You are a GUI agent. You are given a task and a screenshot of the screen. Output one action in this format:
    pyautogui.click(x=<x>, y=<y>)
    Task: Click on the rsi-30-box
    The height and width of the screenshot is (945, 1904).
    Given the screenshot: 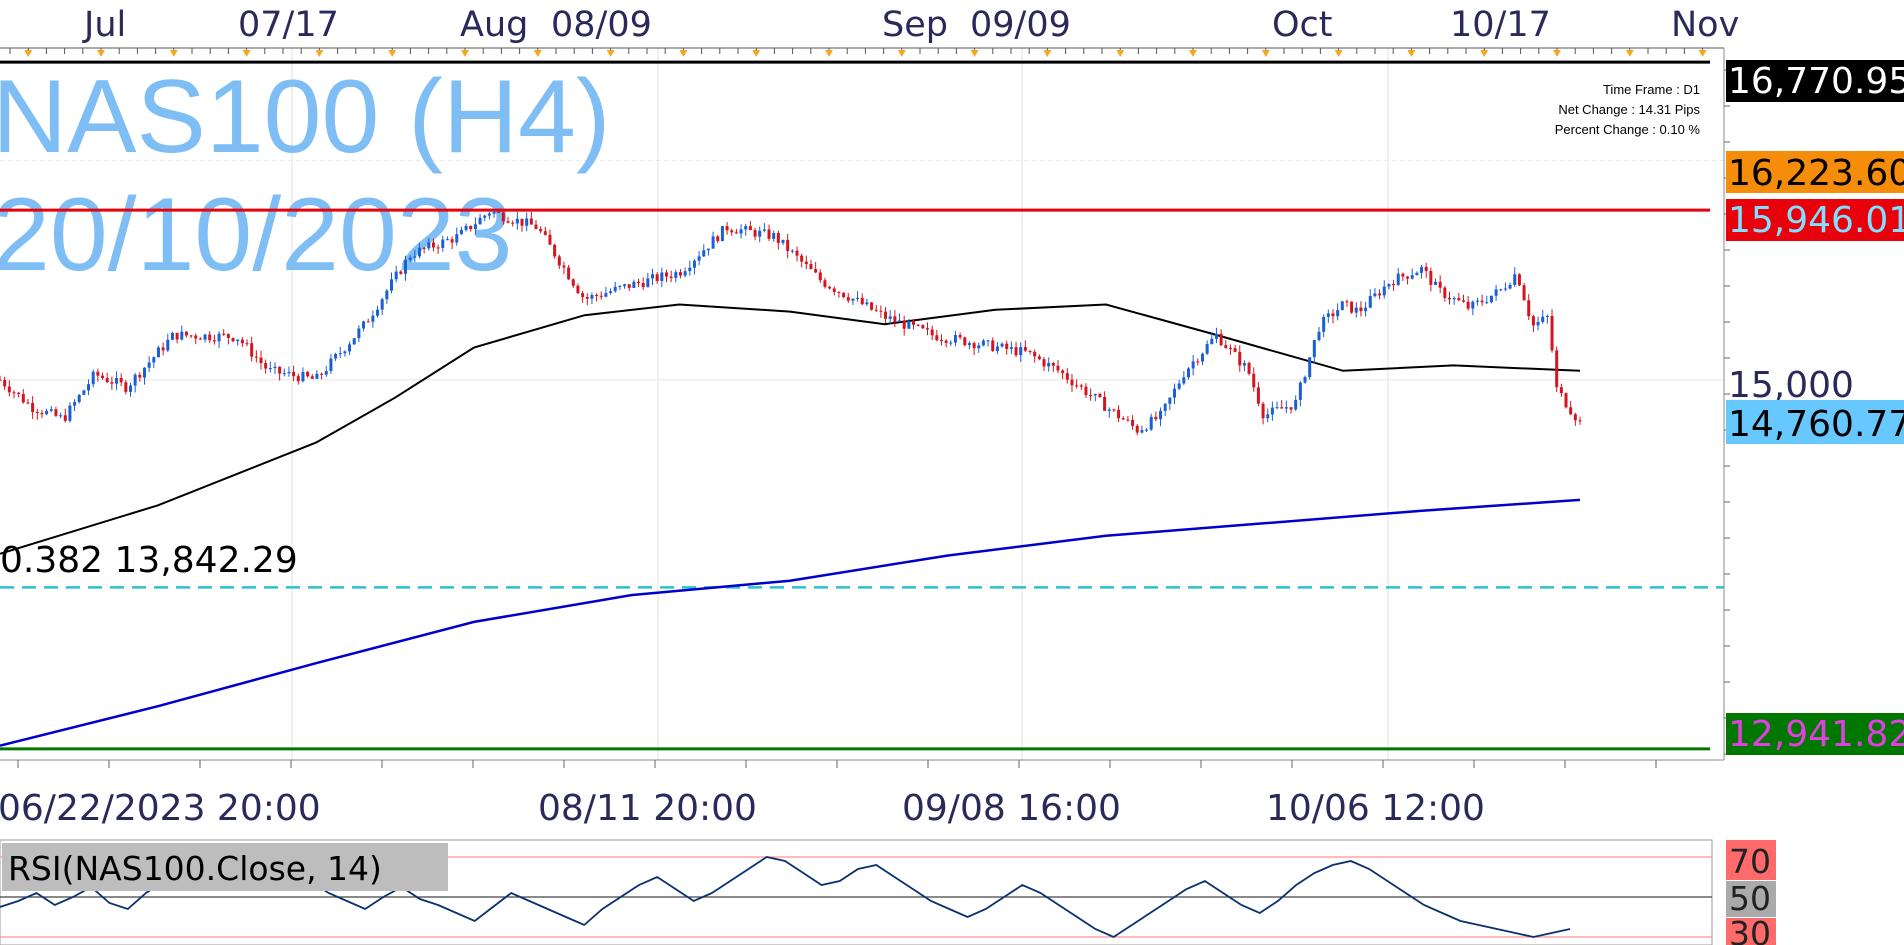 What is the action you would take?
    pyautogui.click(x=1751, y=931)
    